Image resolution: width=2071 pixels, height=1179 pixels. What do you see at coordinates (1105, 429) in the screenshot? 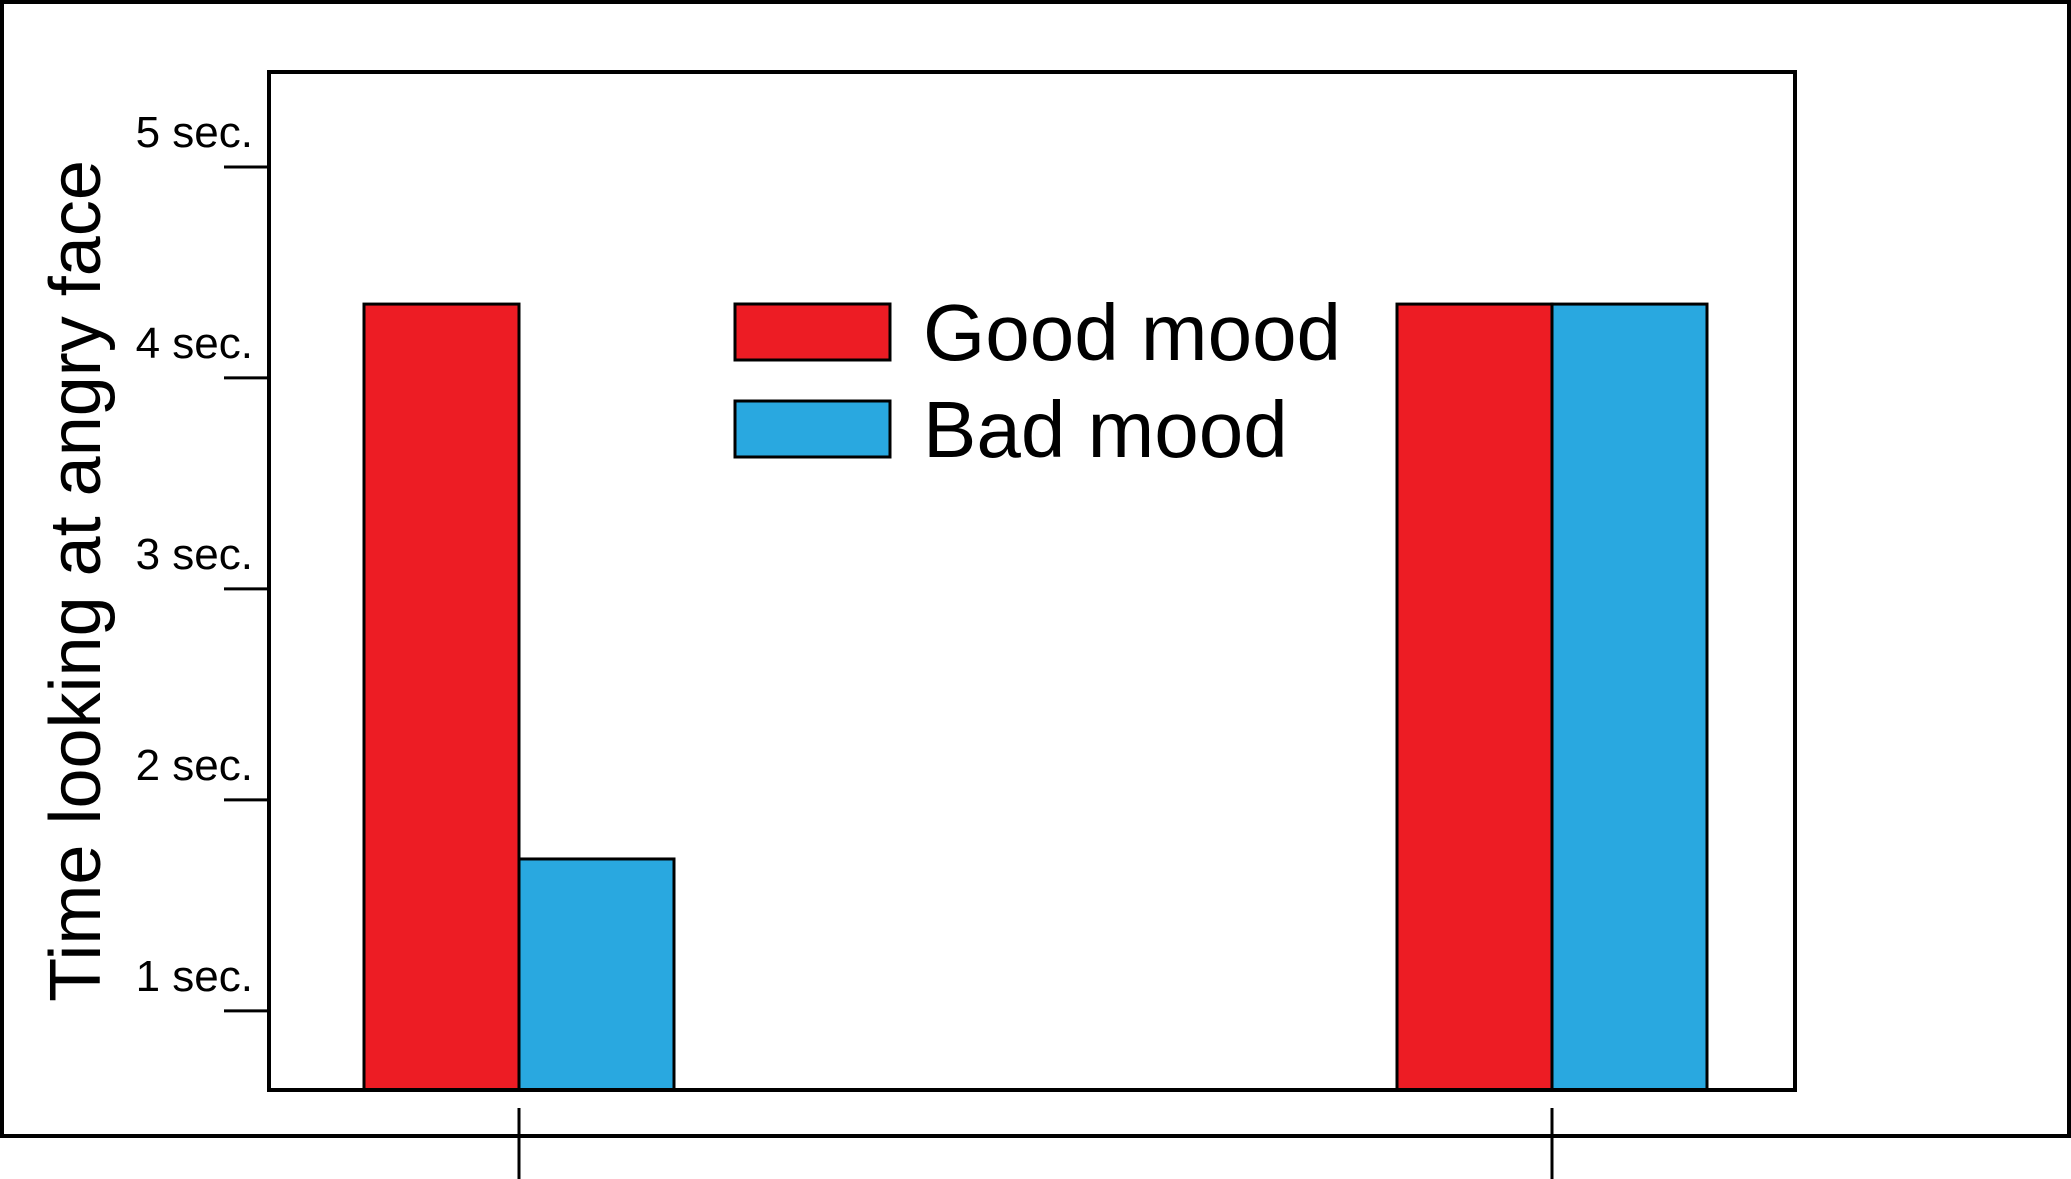
I see `legend-label: Bad mood` at bounding box center [1105, 429].